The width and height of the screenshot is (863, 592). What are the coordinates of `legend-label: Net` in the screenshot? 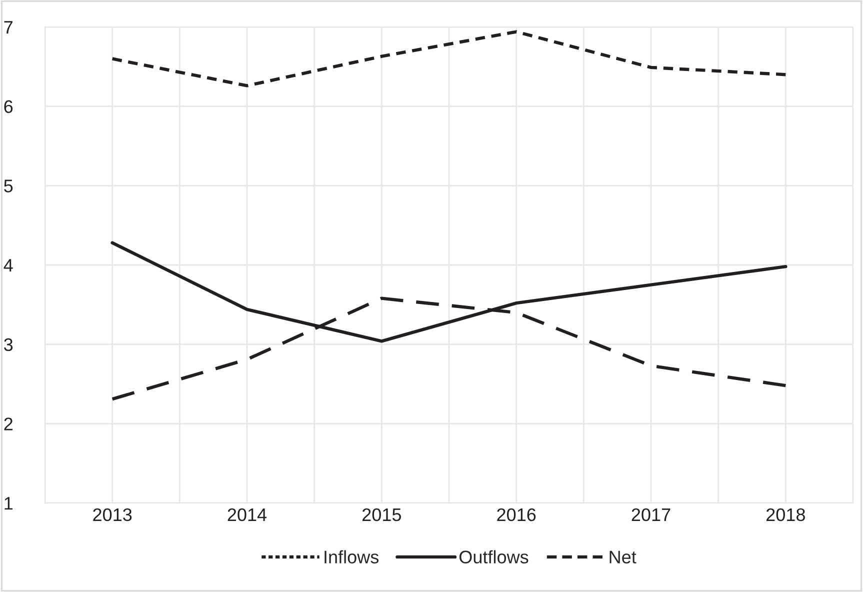 It's located at (623, 557).